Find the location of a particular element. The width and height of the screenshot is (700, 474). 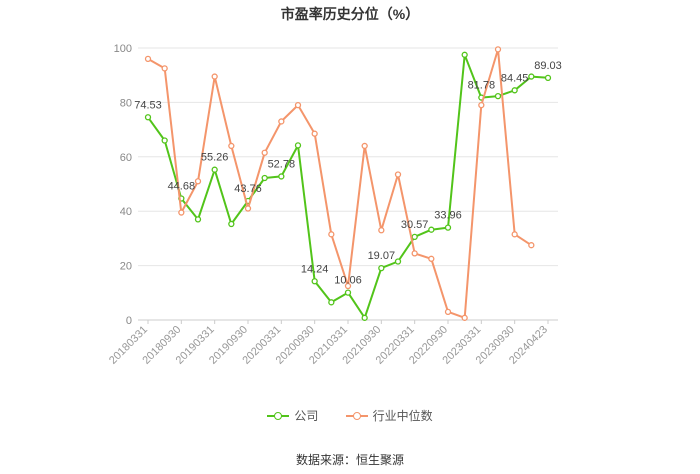

data-label: 74.53 is located at coordinates (148, 105).